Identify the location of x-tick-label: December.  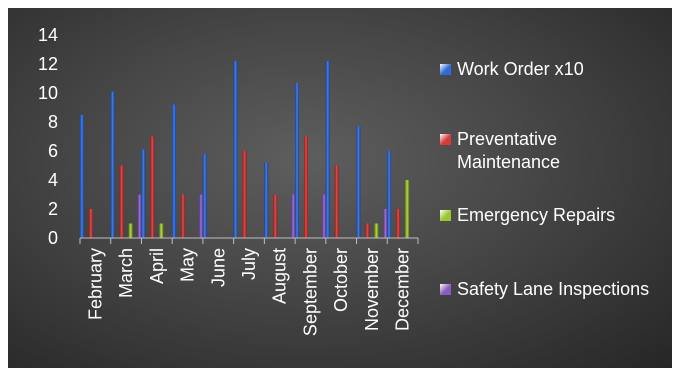
(403, 289).